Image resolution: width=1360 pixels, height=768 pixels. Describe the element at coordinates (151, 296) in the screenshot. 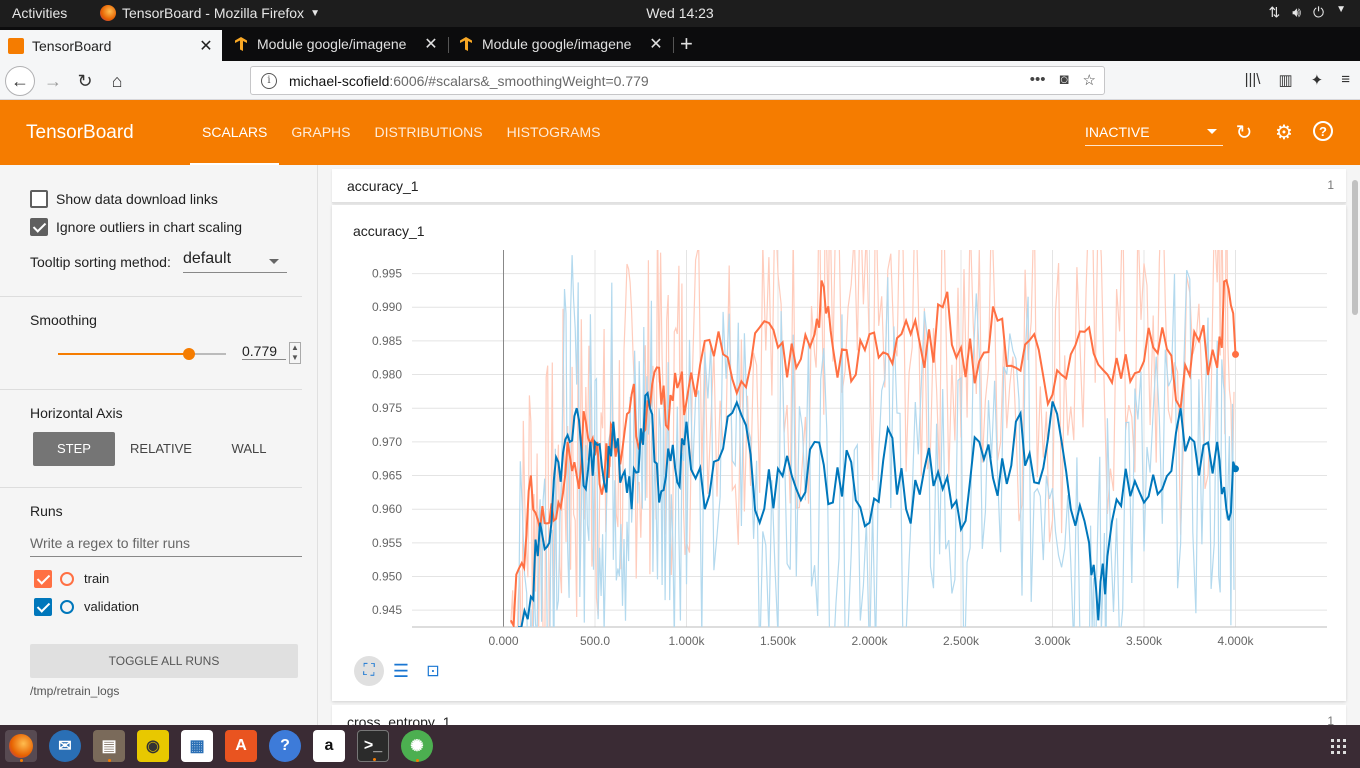

I see `divider` at that location.